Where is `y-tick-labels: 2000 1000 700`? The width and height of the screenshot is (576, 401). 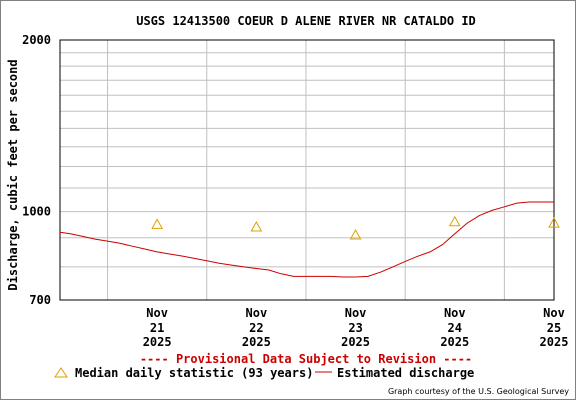
y-tick-labels: 2000 1000 700 is located at coordinates (36, 170).